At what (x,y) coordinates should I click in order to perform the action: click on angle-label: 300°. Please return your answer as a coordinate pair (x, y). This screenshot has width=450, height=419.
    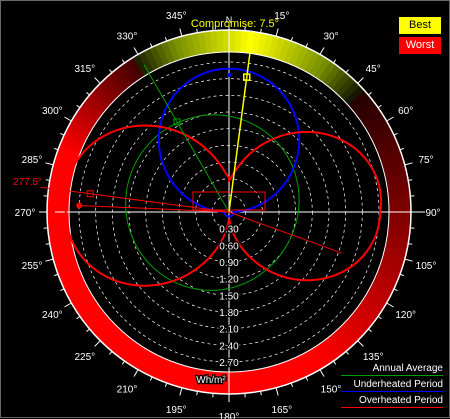
    Looking at the image, I should click on (52, 111).